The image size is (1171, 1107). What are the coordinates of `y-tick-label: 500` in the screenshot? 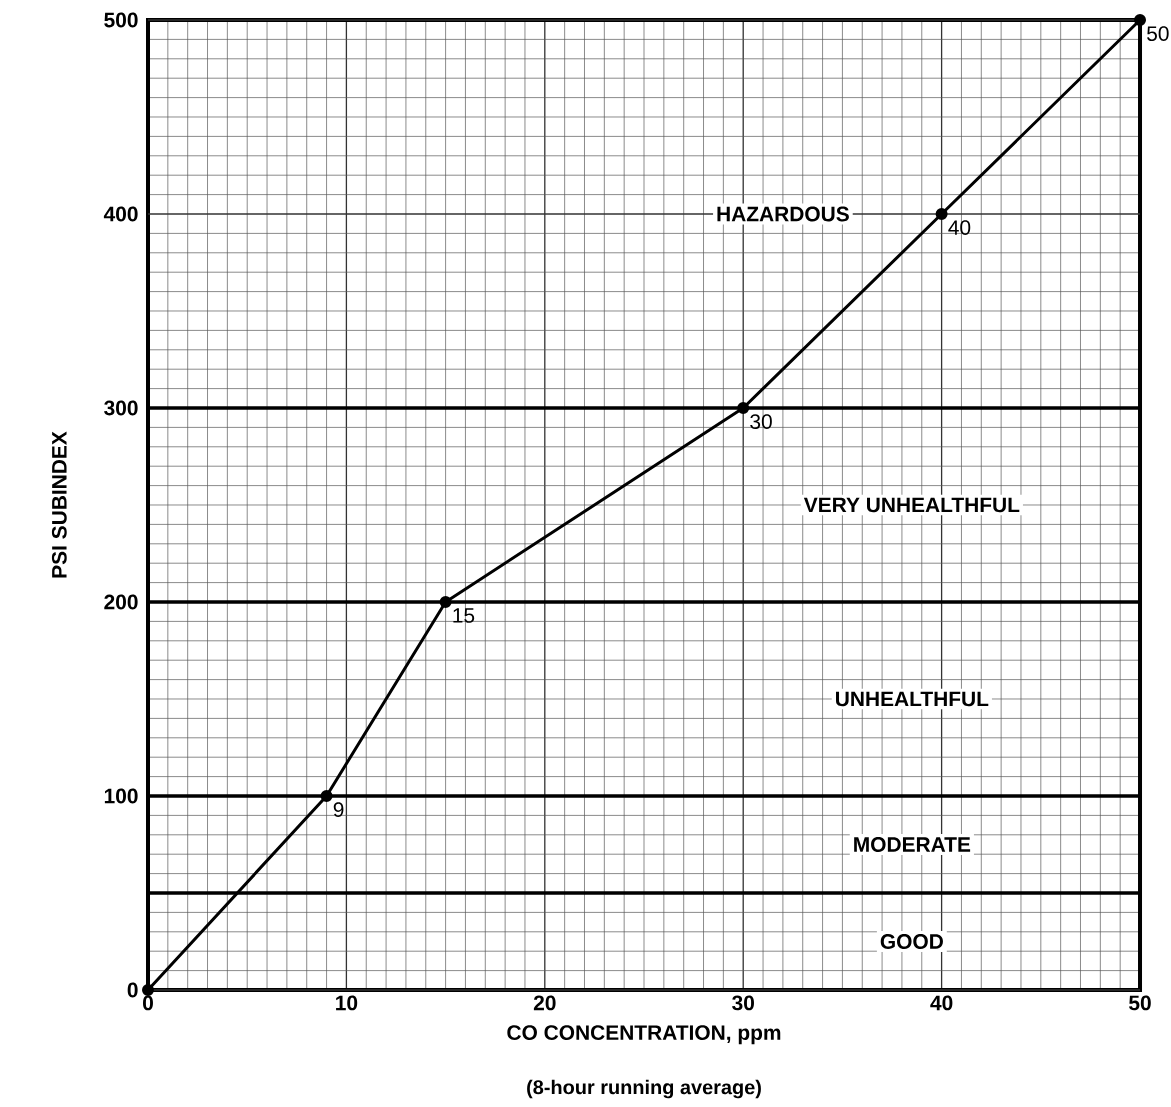 It's located at (121, 20).